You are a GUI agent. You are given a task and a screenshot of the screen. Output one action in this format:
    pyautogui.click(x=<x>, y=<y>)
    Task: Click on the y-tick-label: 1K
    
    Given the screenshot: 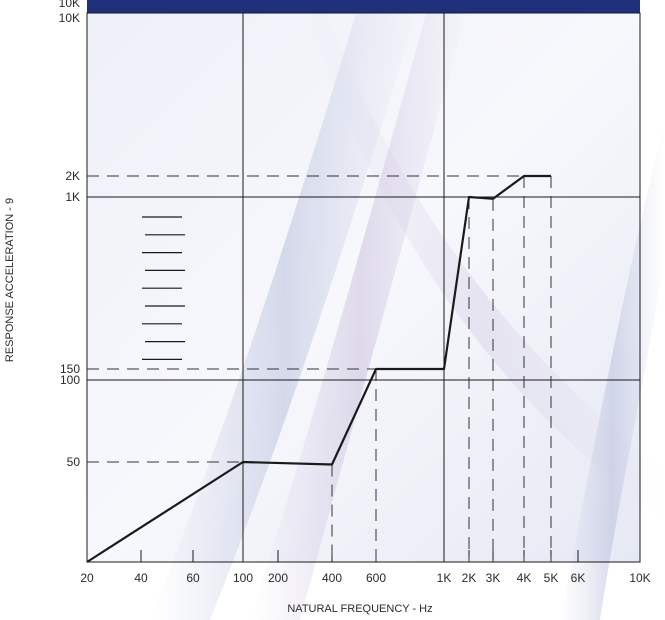 What is the action you would take?
    pyautogui.click(x=72, y=197)
    